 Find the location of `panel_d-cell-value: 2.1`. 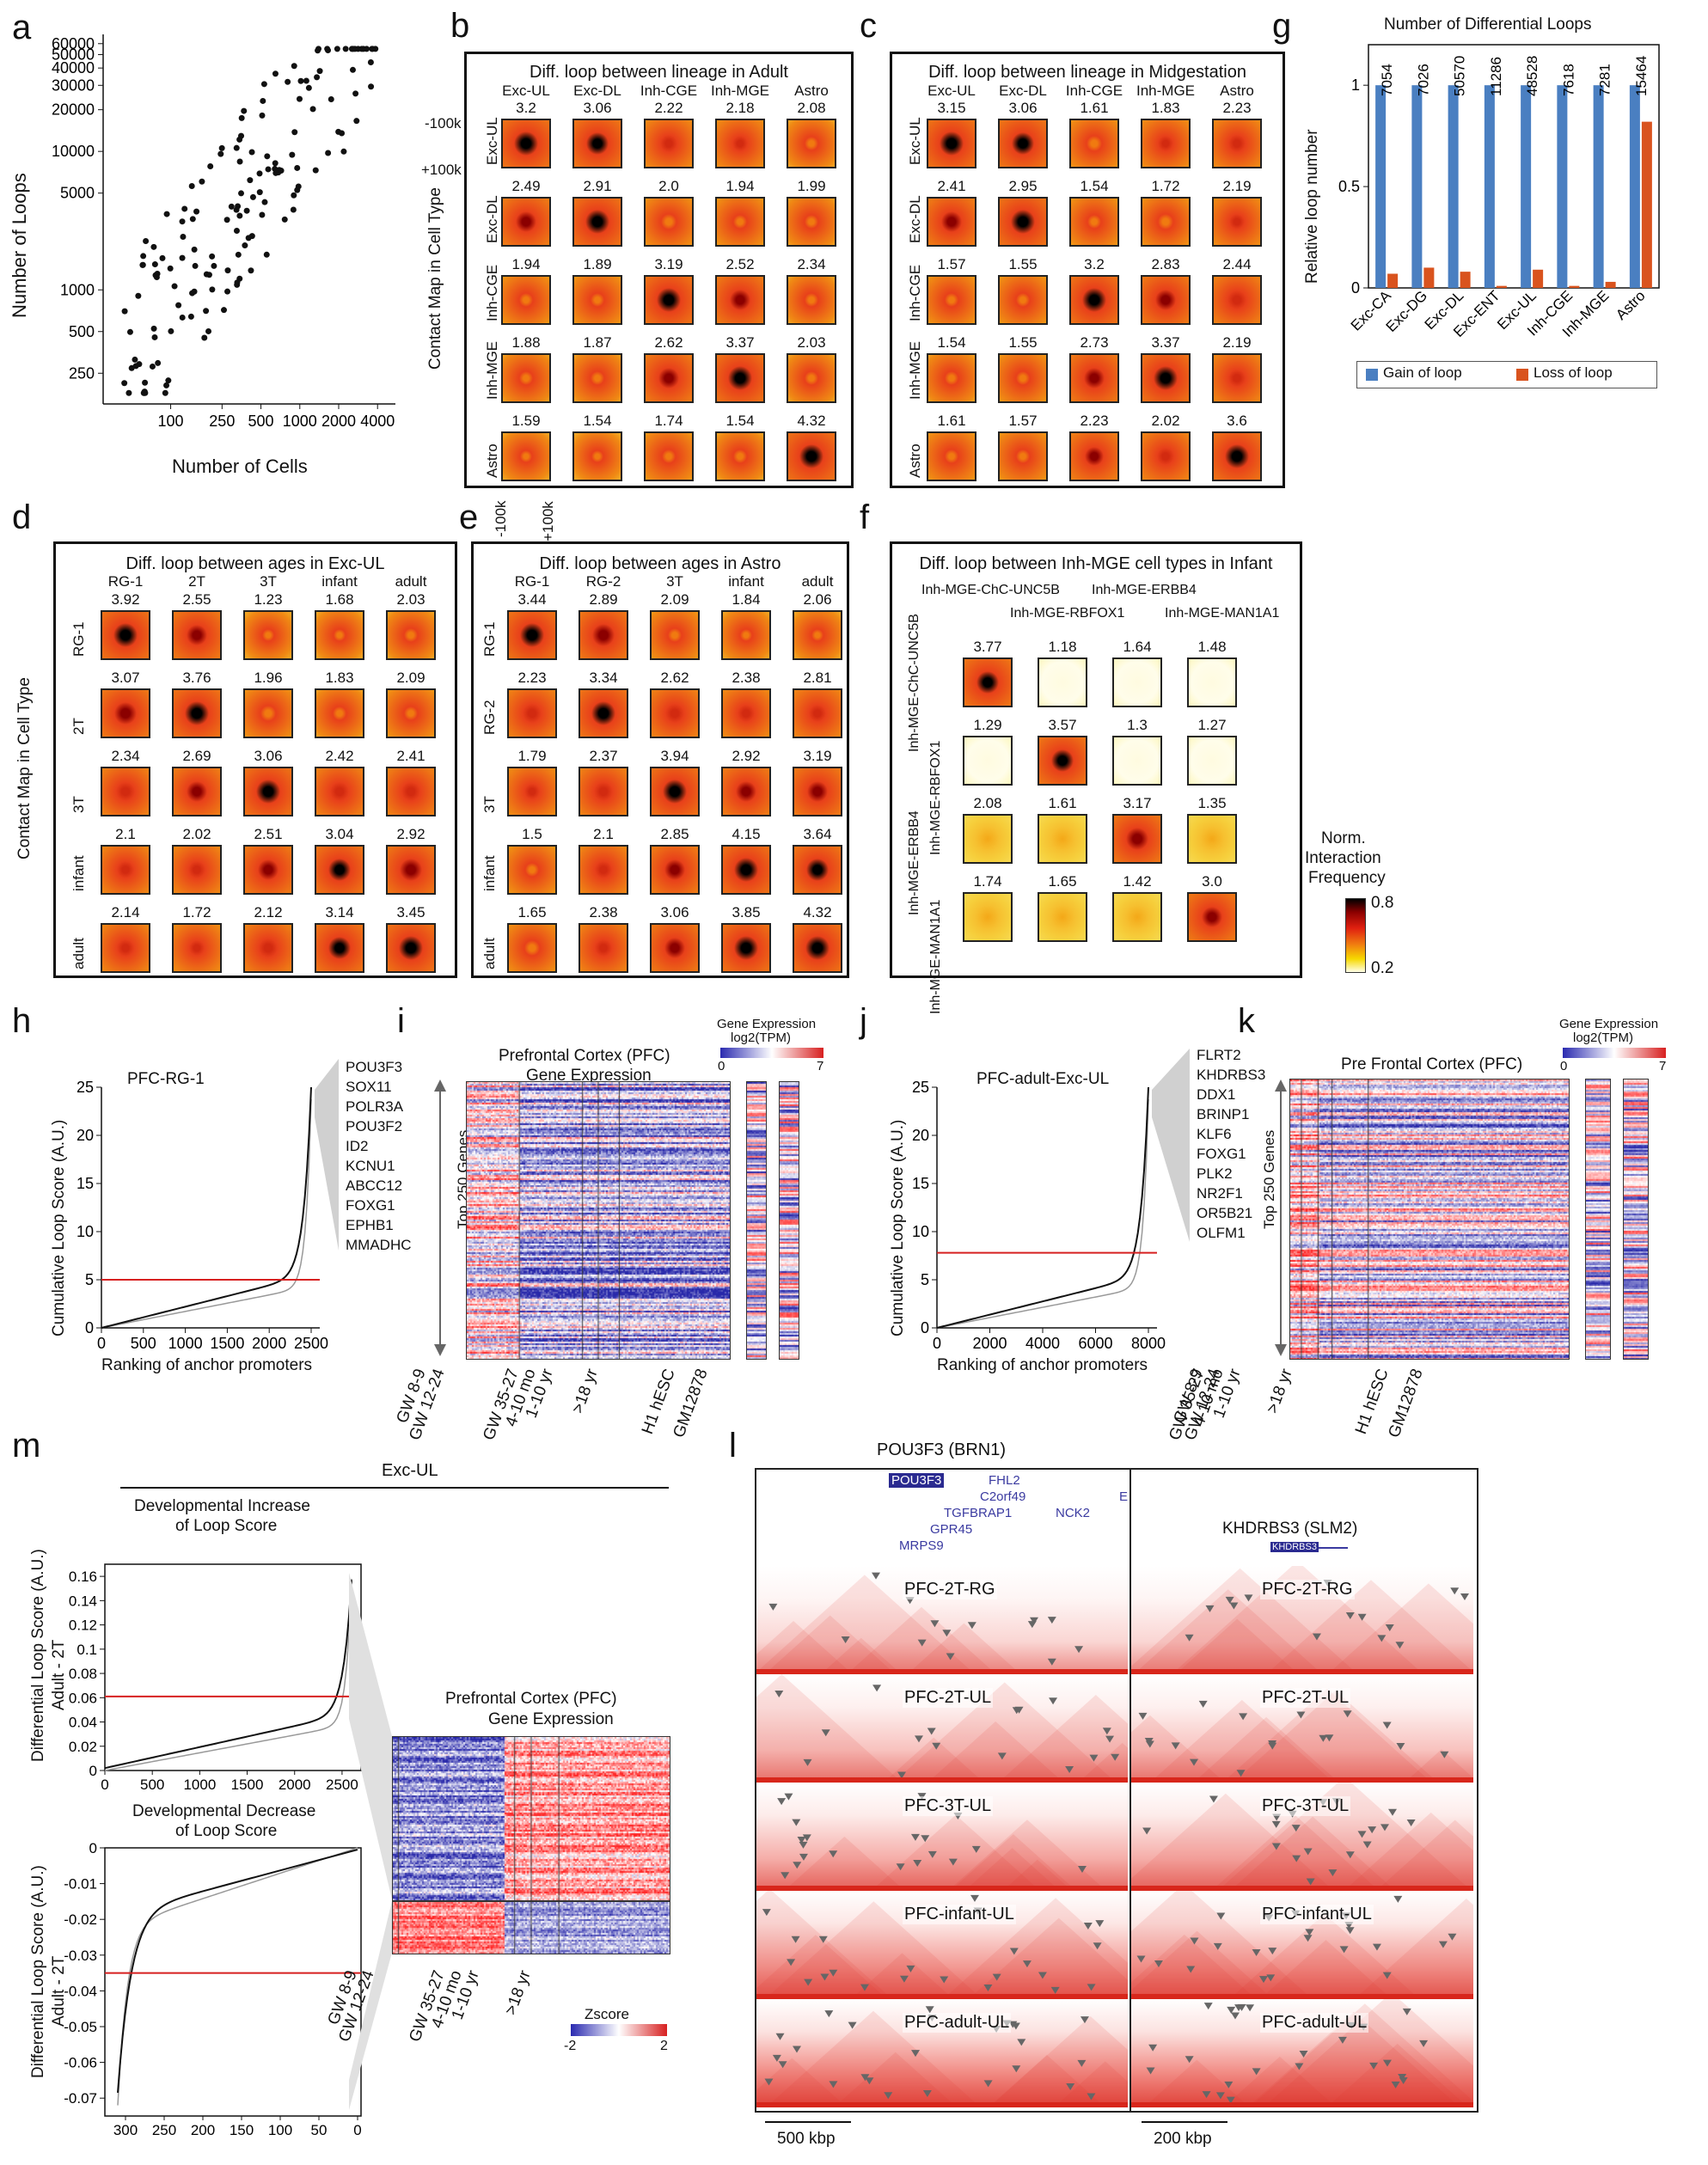

panel_d-cell-value: 2.1 is located at coordinates (125, 834).